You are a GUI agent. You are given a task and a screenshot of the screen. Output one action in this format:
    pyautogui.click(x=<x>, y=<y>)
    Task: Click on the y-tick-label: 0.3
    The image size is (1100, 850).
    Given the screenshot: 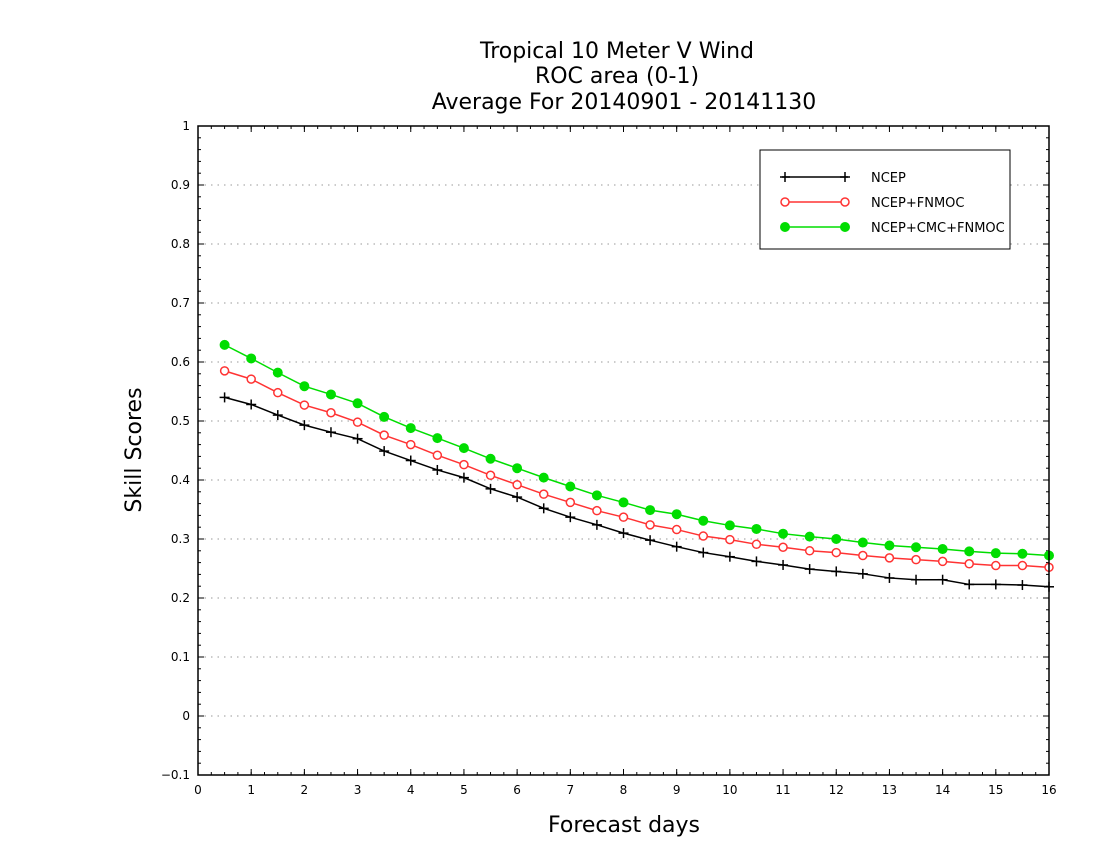 What is the action you would take?
    pyautogui.click(x=180, y=539)
    